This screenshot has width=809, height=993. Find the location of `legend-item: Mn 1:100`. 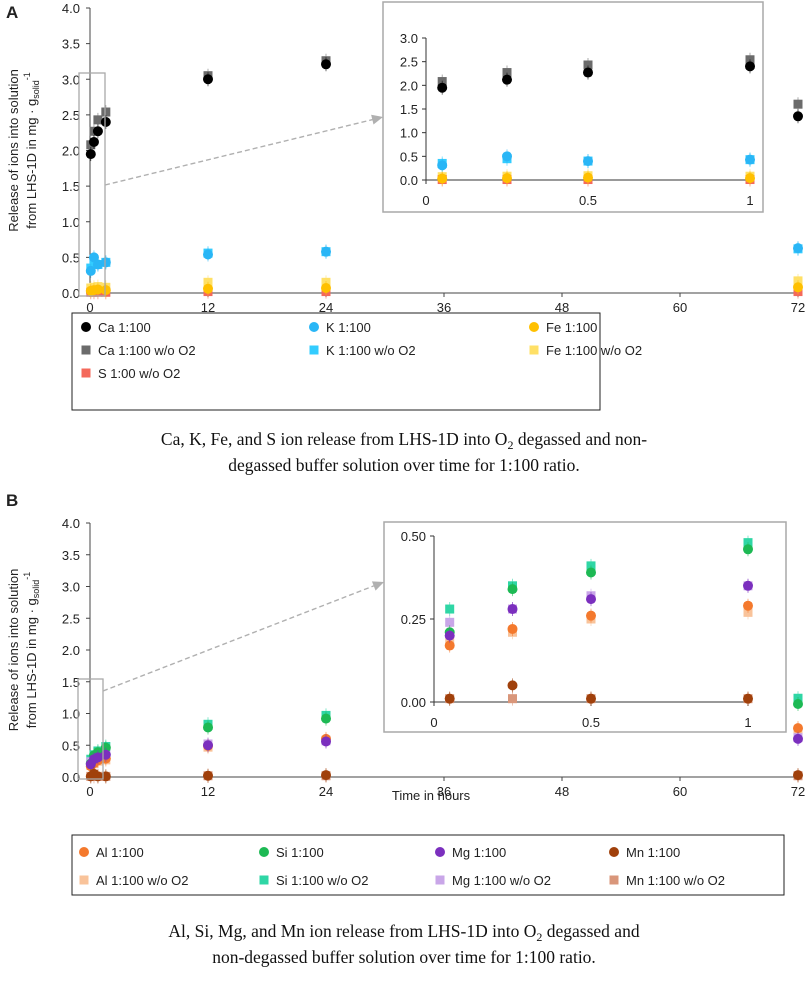

legend-item: Mn 1:100 is located at coordinates (644, 852).